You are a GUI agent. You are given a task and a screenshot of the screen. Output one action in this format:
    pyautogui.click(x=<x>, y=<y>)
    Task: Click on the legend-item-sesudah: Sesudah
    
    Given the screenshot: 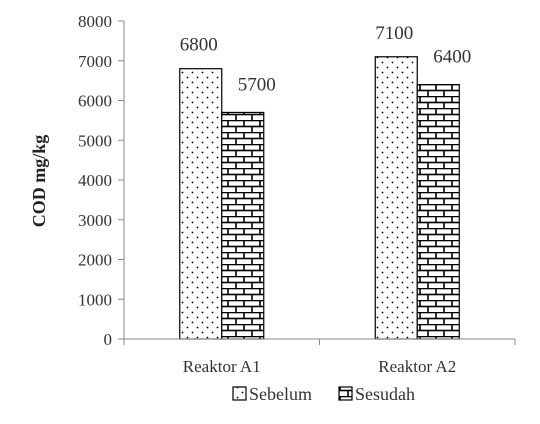 What is the action you would take?
    pyautogui.click(x=376, y=394)
    